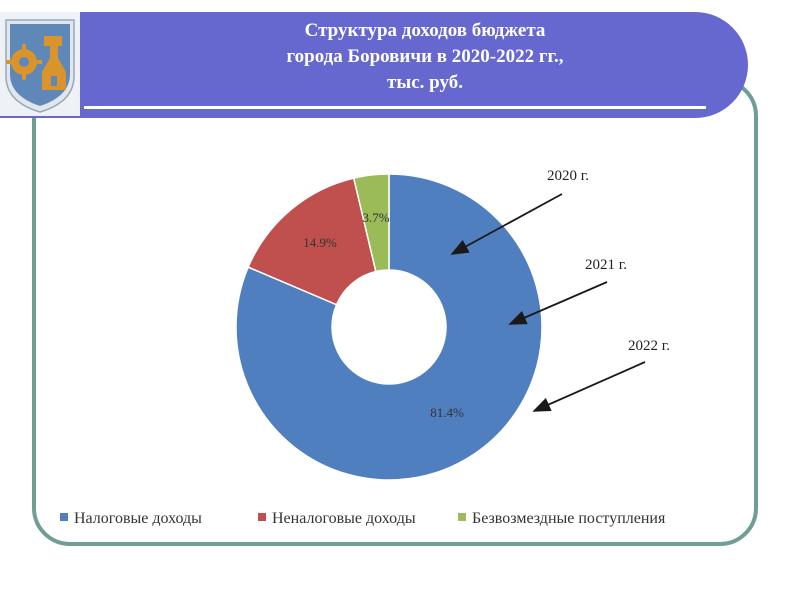 This screenshot has width=800, height=600. Describe the element at coordinates (425, 30) in the screenshot. I see `title-line-1: Структура доходов бюджета` at that location.